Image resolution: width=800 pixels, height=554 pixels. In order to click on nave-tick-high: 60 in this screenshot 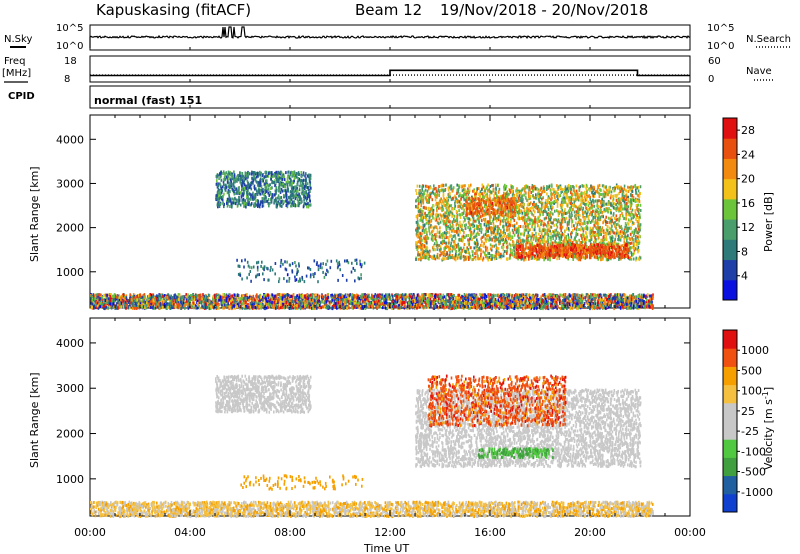, I will do `click(714, 61)`.